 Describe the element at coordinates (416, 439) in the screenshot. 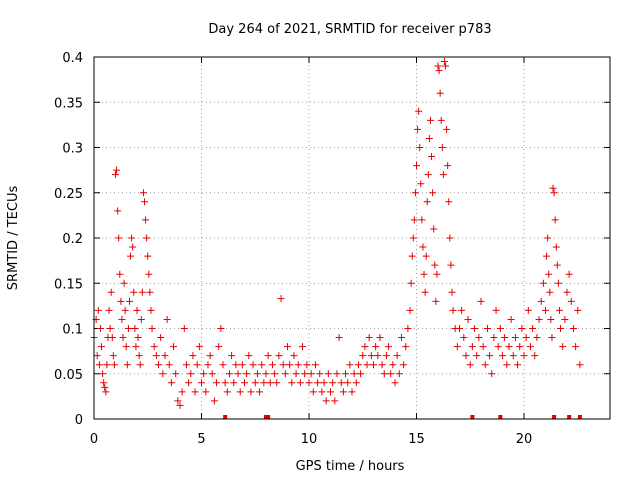

I see `x-tick-label: 15` at that location.